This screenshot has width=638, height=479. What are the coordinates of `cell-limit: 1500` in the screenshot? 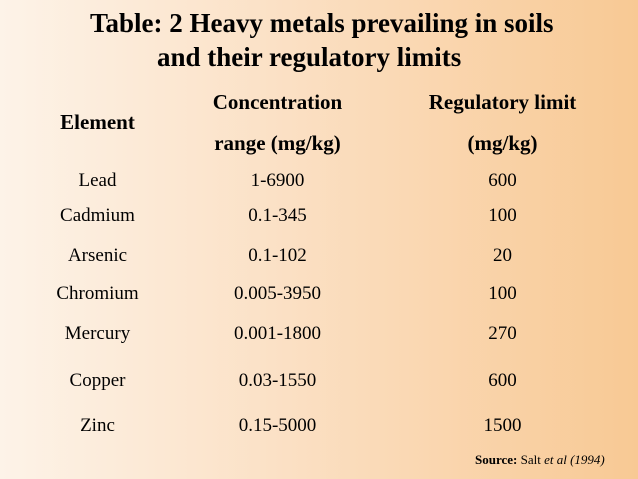 It's located at (502, 425).